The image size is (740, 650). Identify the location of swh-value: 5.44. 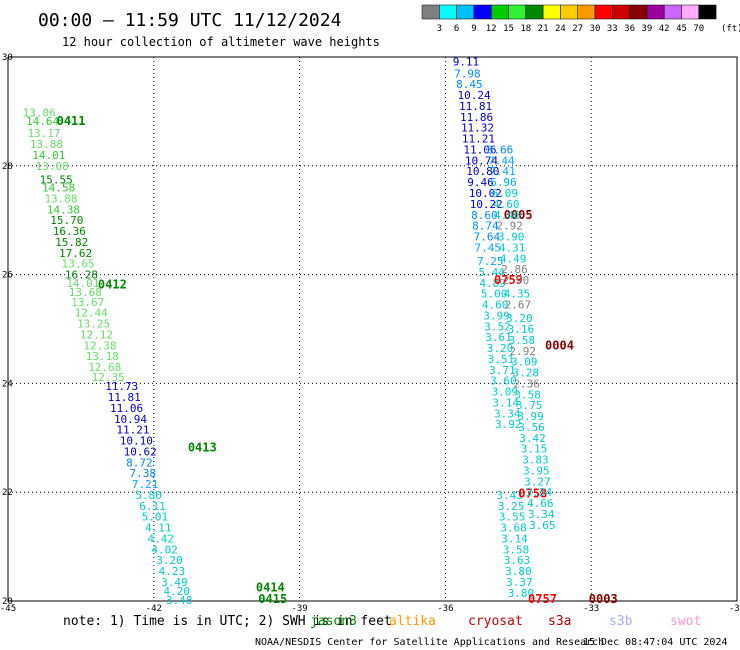
(491, 272).